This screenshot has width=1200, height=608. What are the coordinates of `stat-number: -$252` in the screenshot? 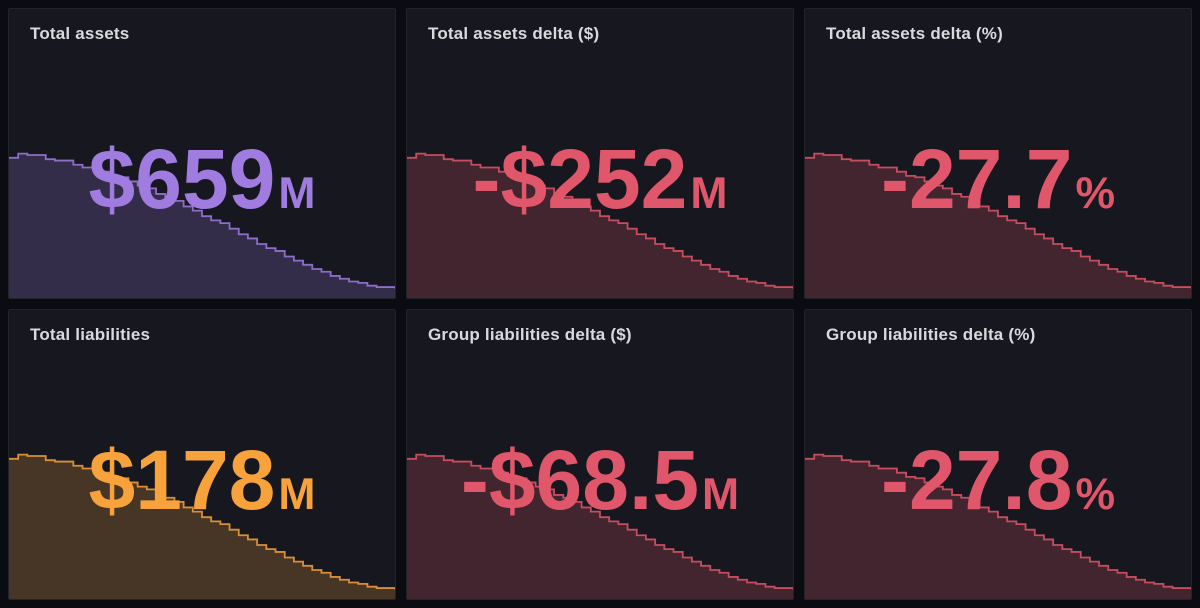 It's located at (580, 179).